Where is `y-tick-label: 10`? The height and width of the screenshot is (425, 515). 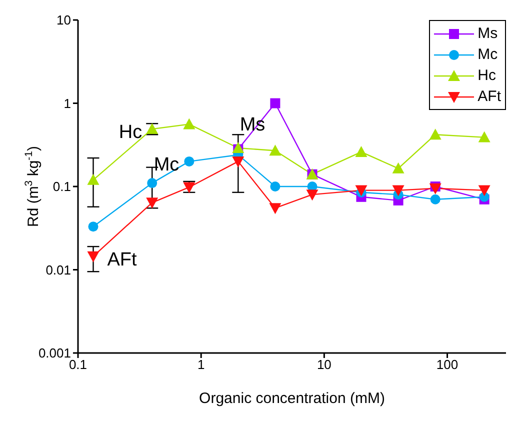
y-tick-label: 10 is located at coordinates (63, 20).